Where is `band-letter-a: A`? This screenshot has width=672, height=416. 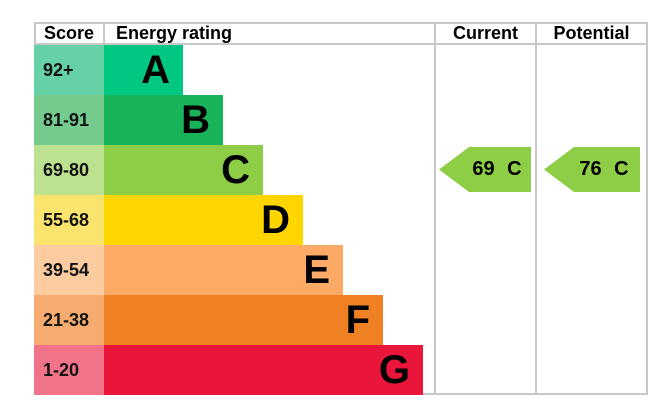 band-letter-a: A is located at coordinates (155, 70).